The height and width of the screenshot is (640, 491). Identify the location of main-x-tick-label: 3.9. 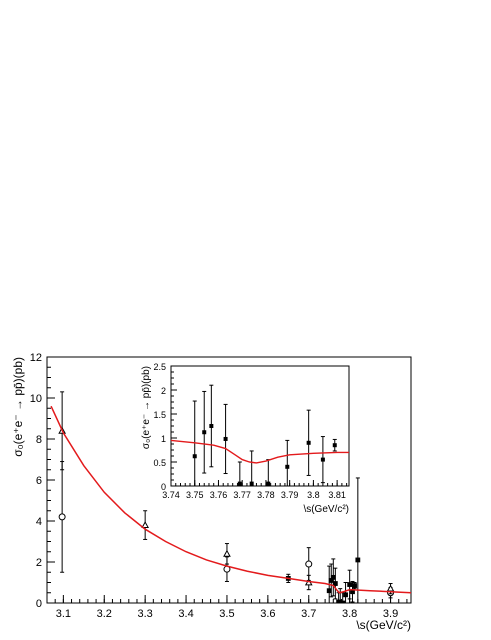
(390, 614).